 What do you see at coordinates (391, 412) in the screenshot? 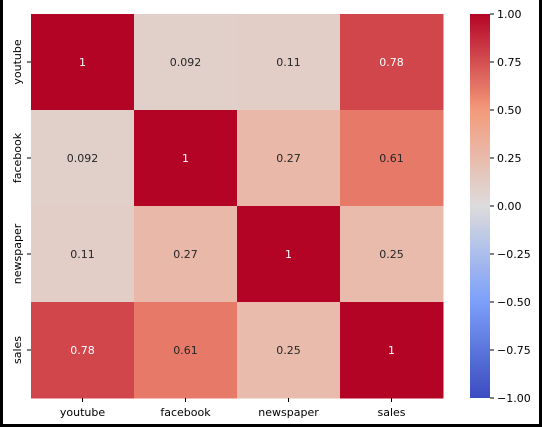
I see `x-tick-label: sales` at bounding box center [391, 412].